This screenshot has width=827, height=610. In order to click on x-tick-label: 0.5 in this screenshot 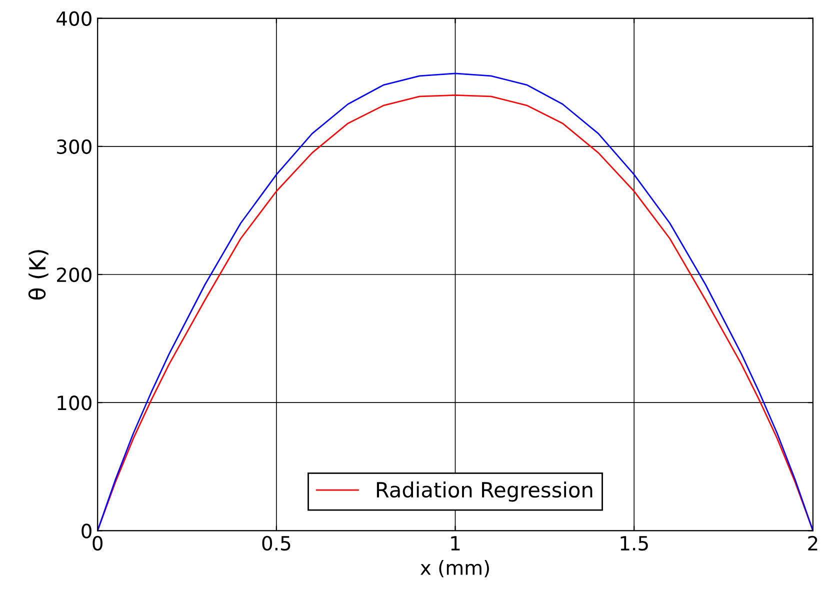, I will do `click(276, 543)`.